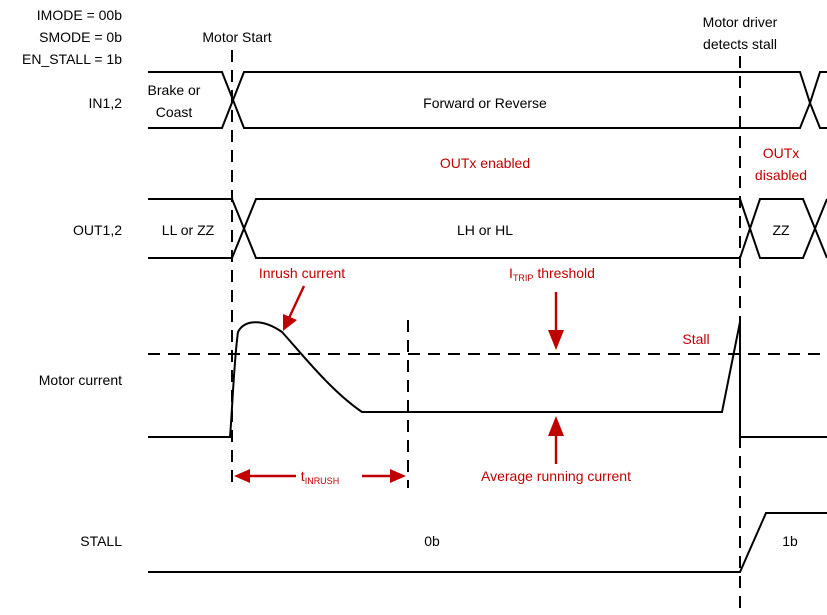 The image size is (827, 615). I want to click on motor-start-label: Motor Start, so click(236, 37).